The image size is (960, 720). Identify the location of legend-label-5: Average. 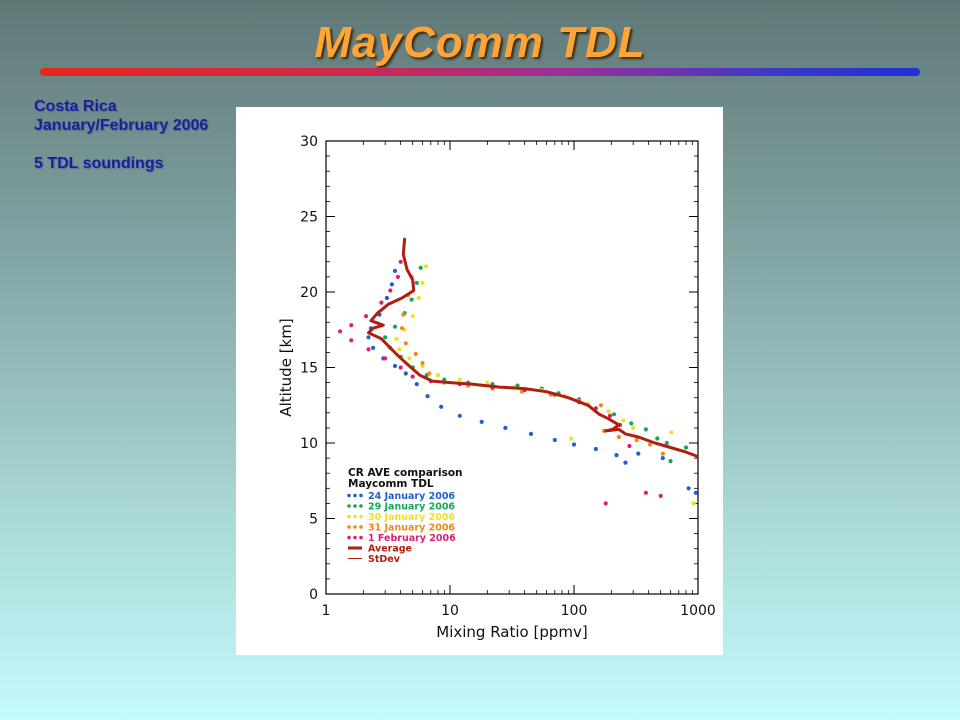
(390, 549).